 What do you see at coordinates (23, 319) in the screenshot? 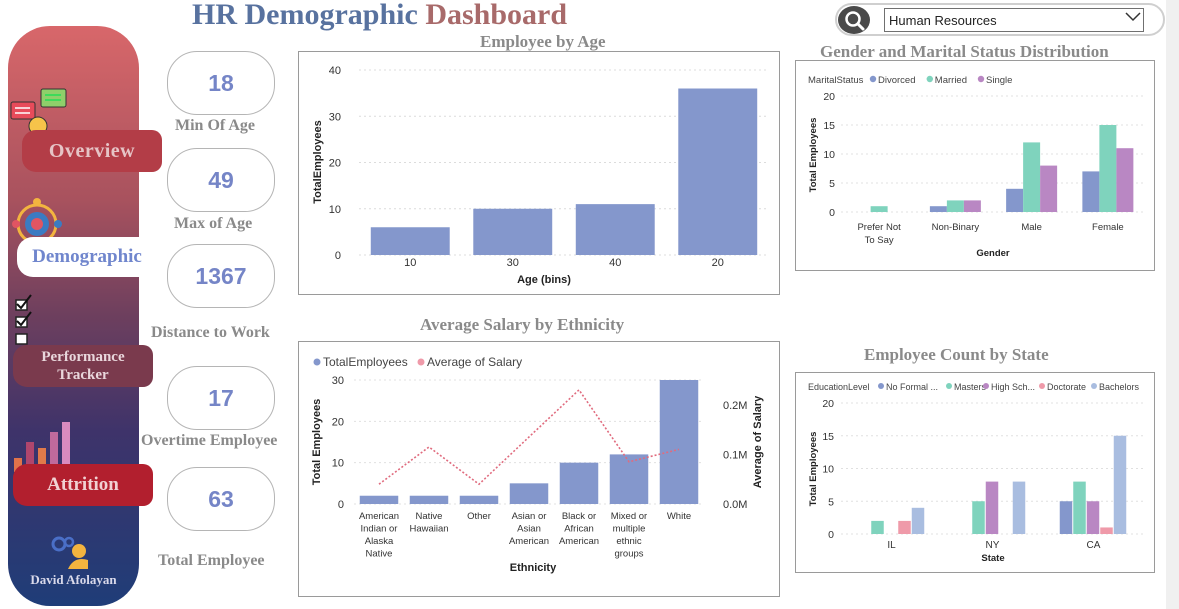
I see `checklist-icon` at bounding box center [23, 319].